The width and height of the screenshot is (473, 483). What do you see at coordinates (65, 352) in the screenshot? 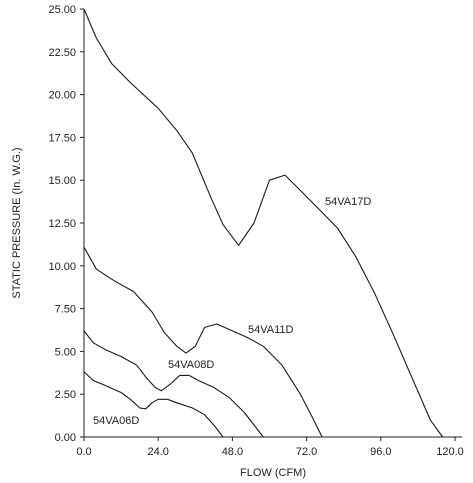
I see `y-tick-label: 5.00` at bounding box center [65, 352].